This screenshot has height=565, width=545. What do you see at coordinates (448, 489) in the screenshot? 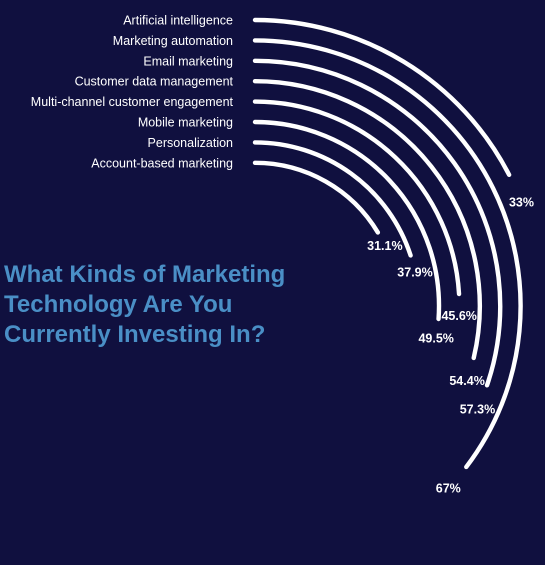
I see `value-label-1: 67%` at bounding box center [448, 489].